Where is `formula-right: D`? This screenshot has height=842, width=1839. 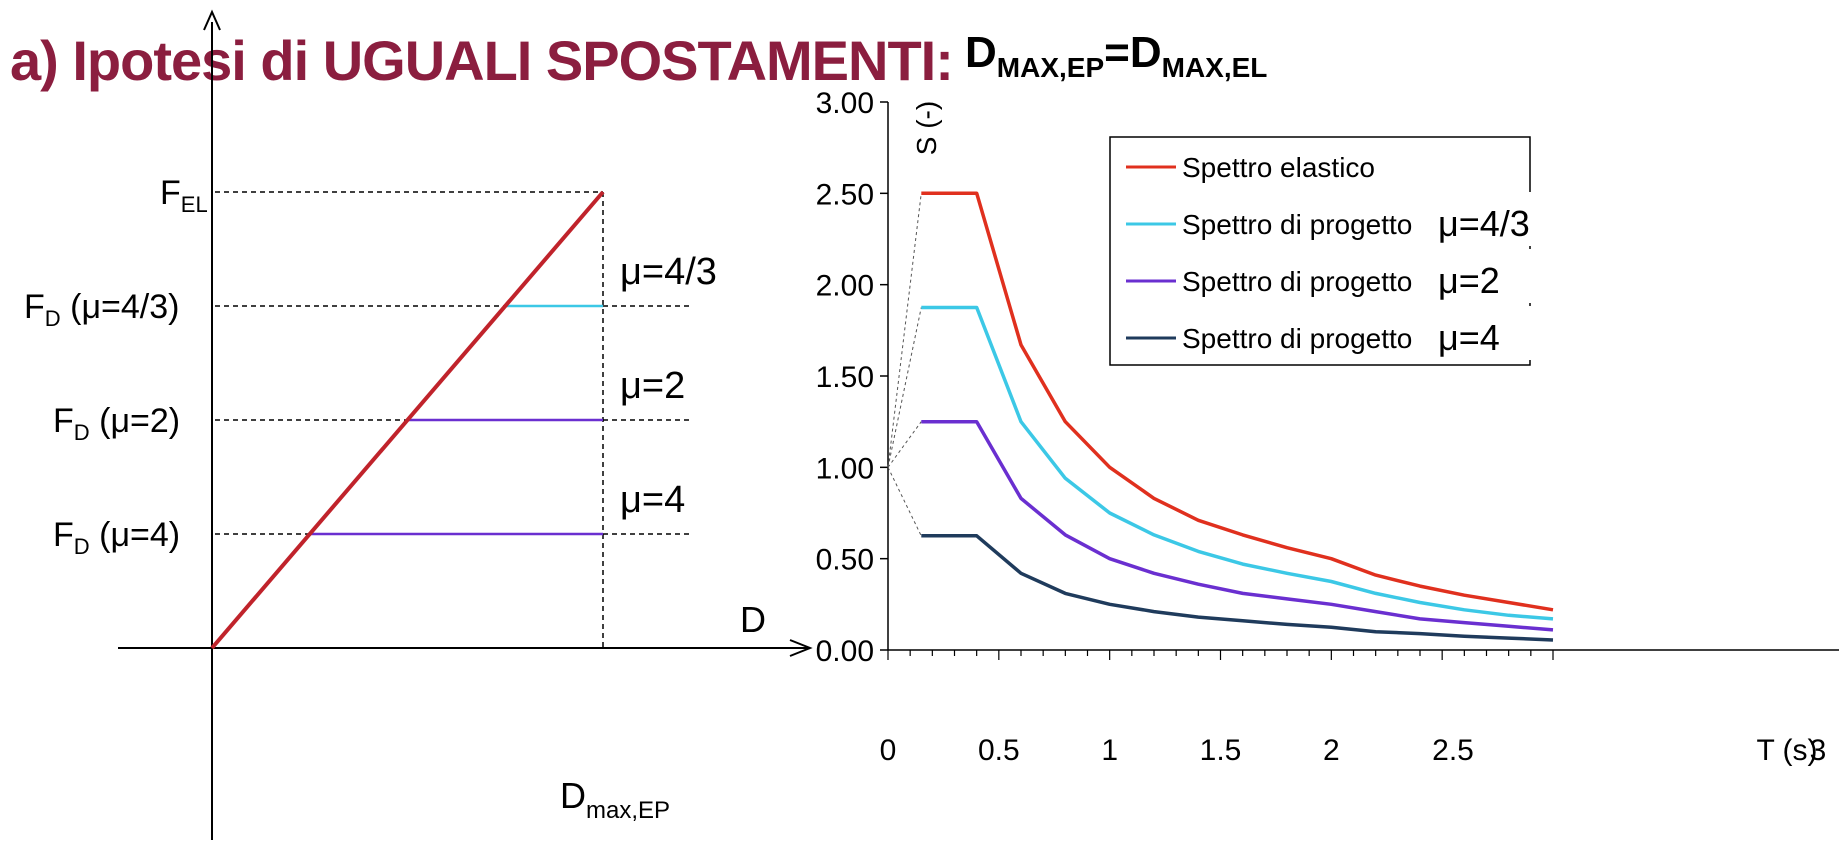 formula-right: D is located at coordinates (1145, 52).